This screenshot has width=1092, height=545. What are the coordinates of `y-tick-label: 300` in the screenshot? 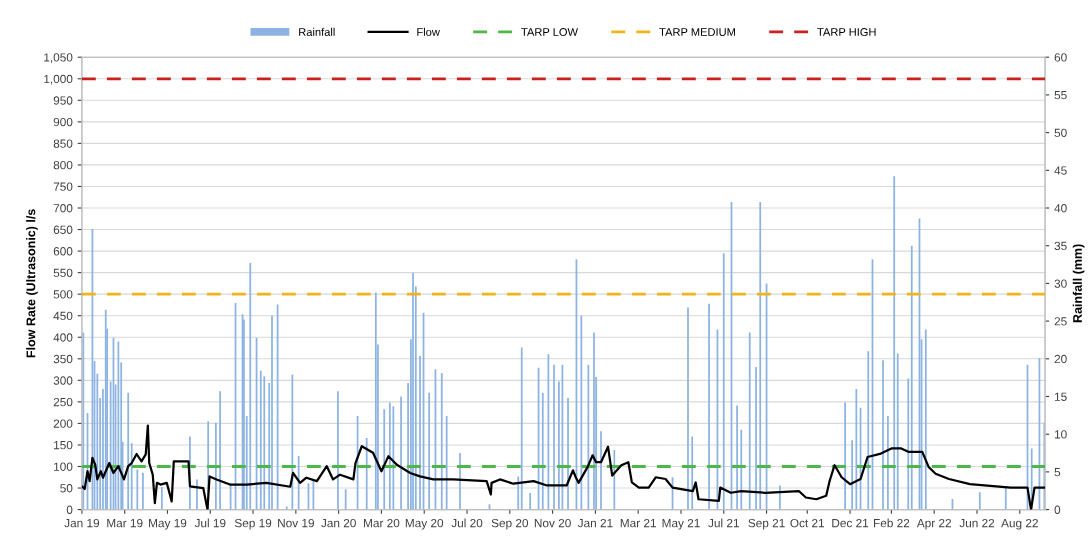 It's located at (63, 380).